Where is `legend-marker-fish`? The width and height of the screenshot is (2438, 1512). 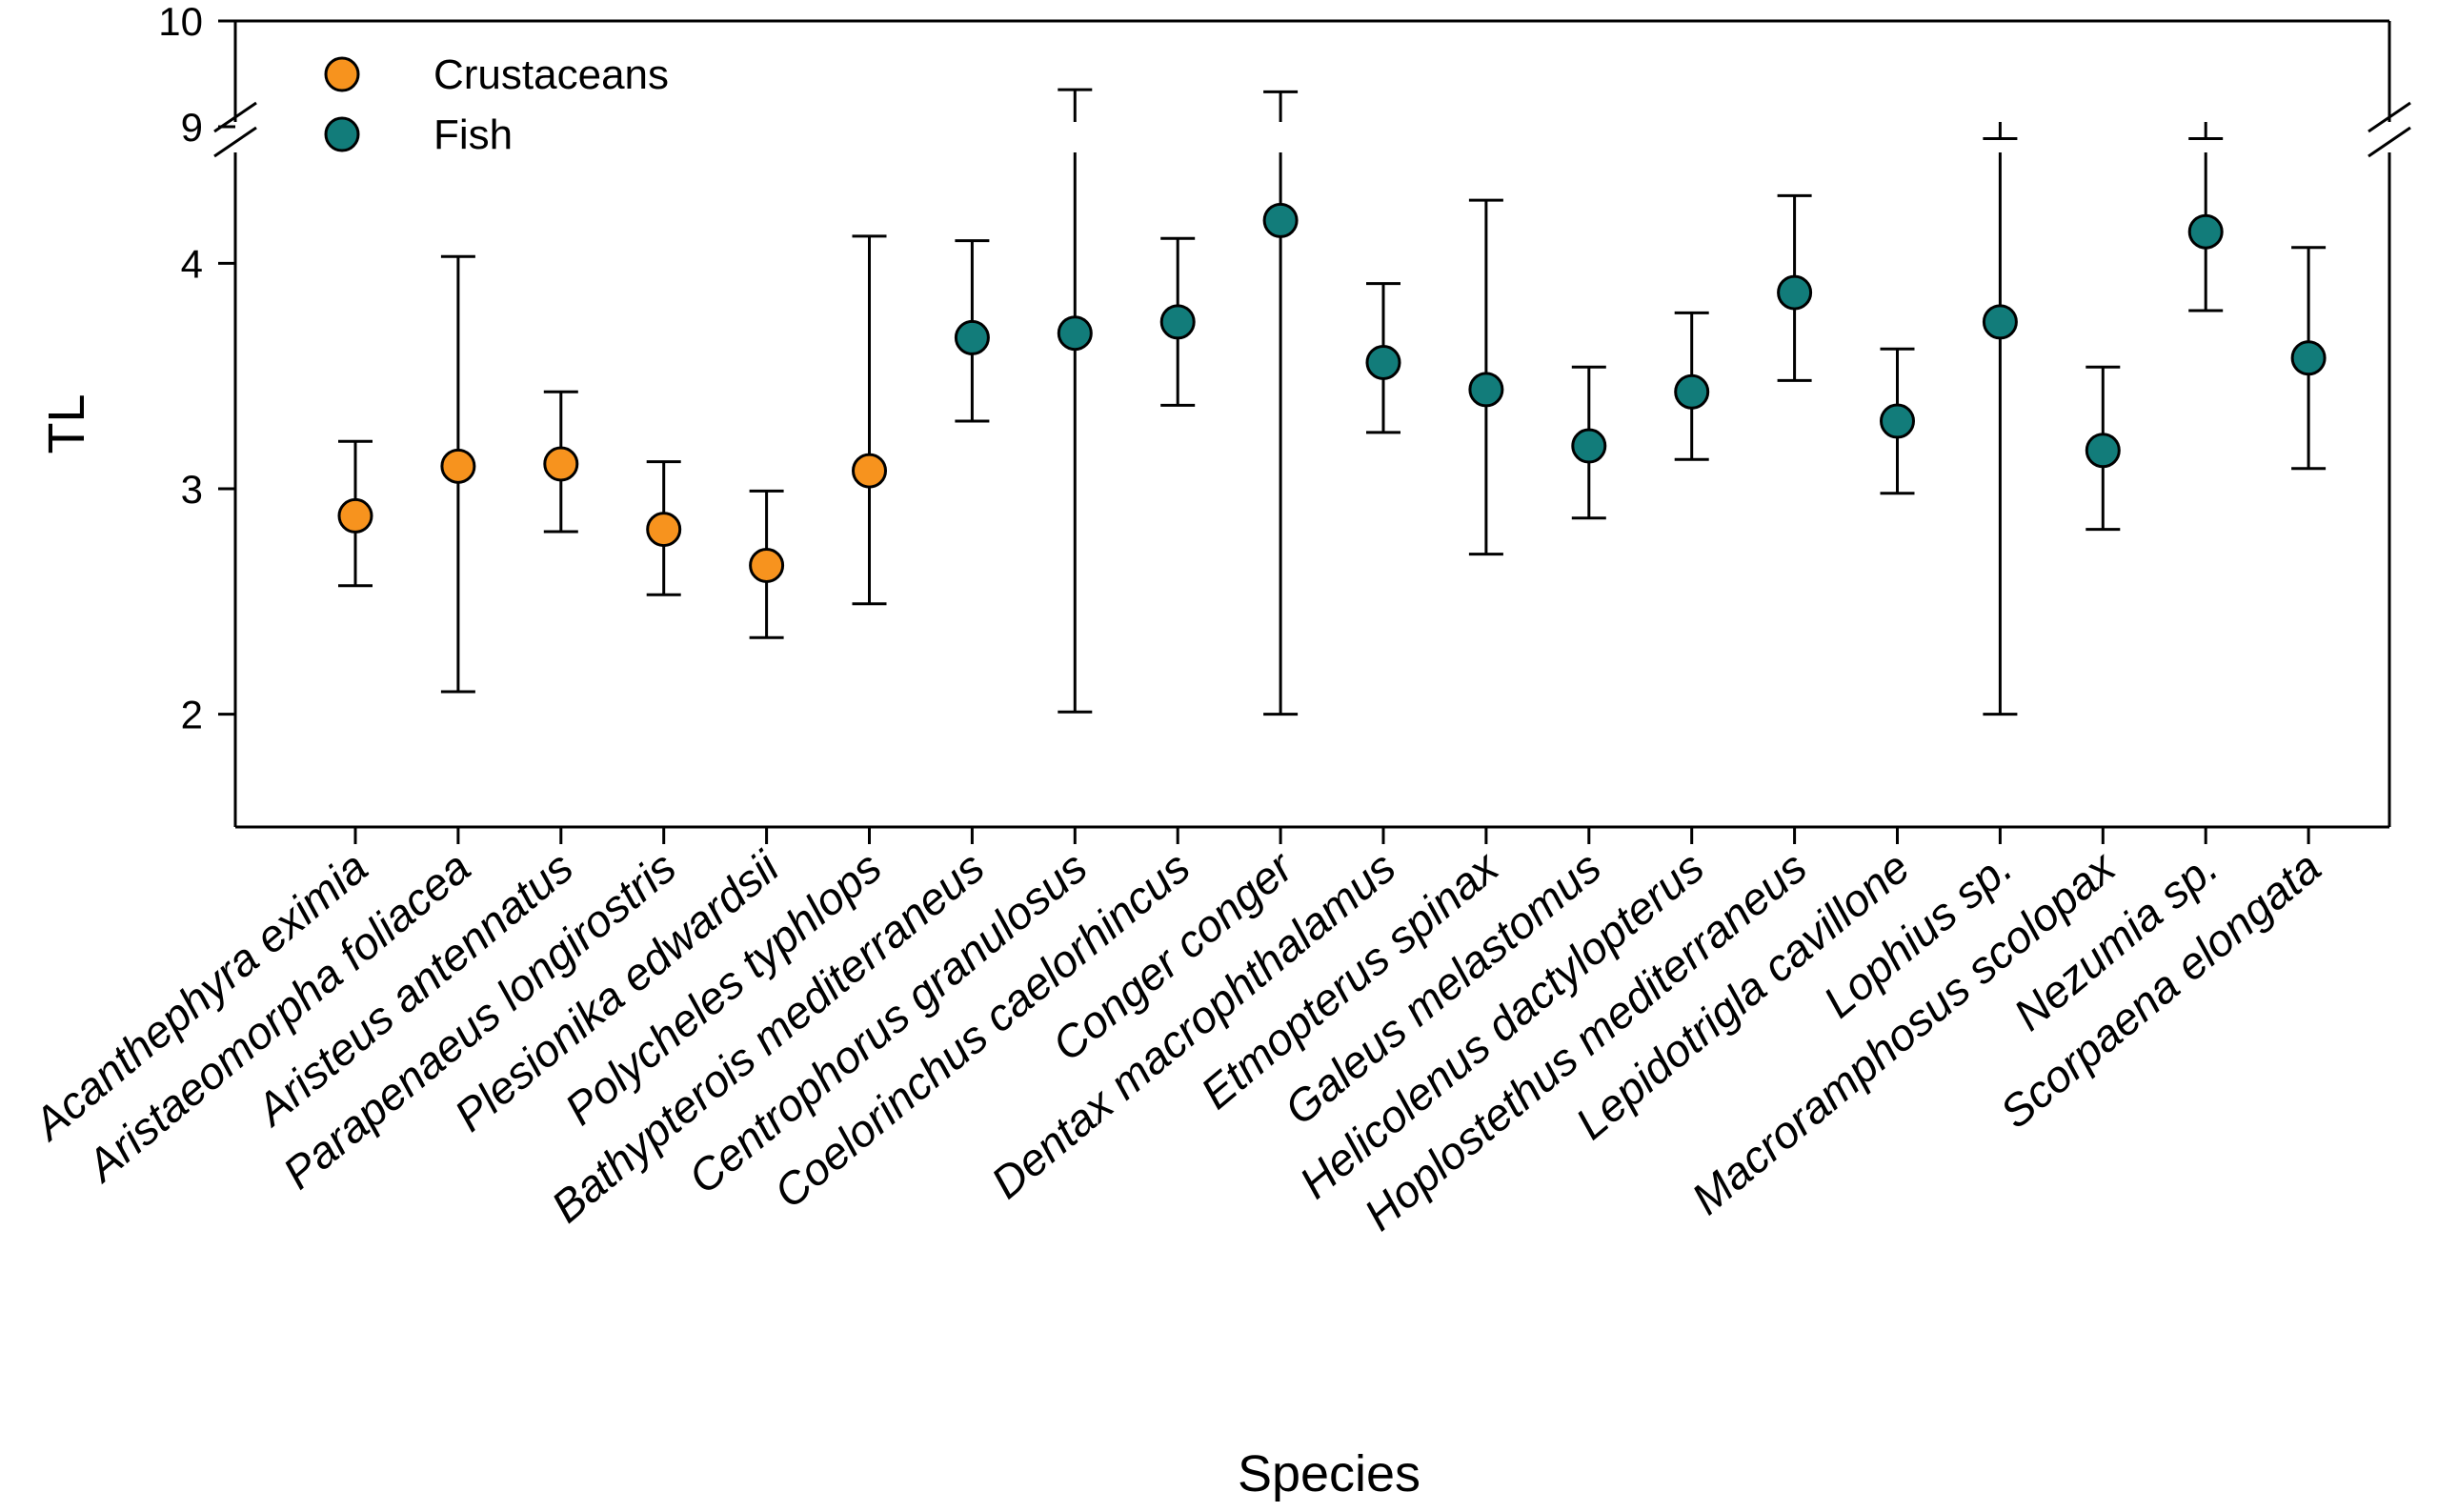
legend-marker-fish is located at coordinates (342, 134).